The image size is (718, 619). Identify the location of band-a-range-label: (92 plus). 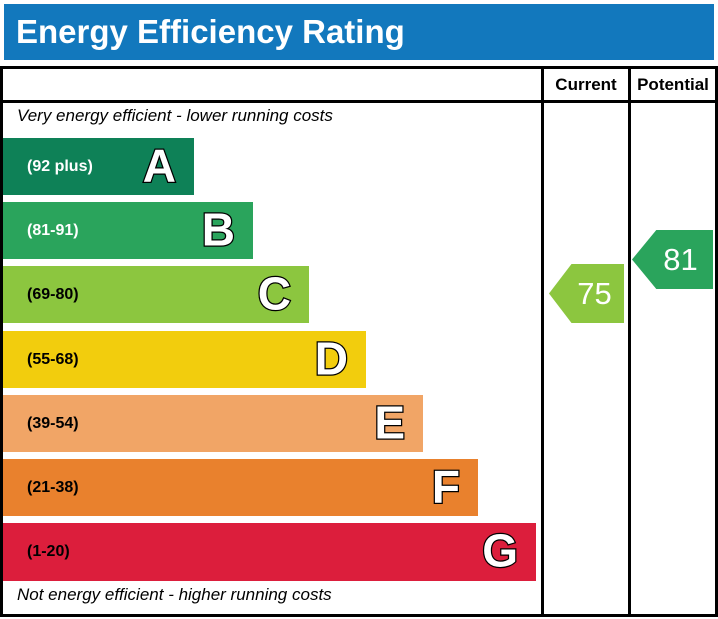
(60, 166).